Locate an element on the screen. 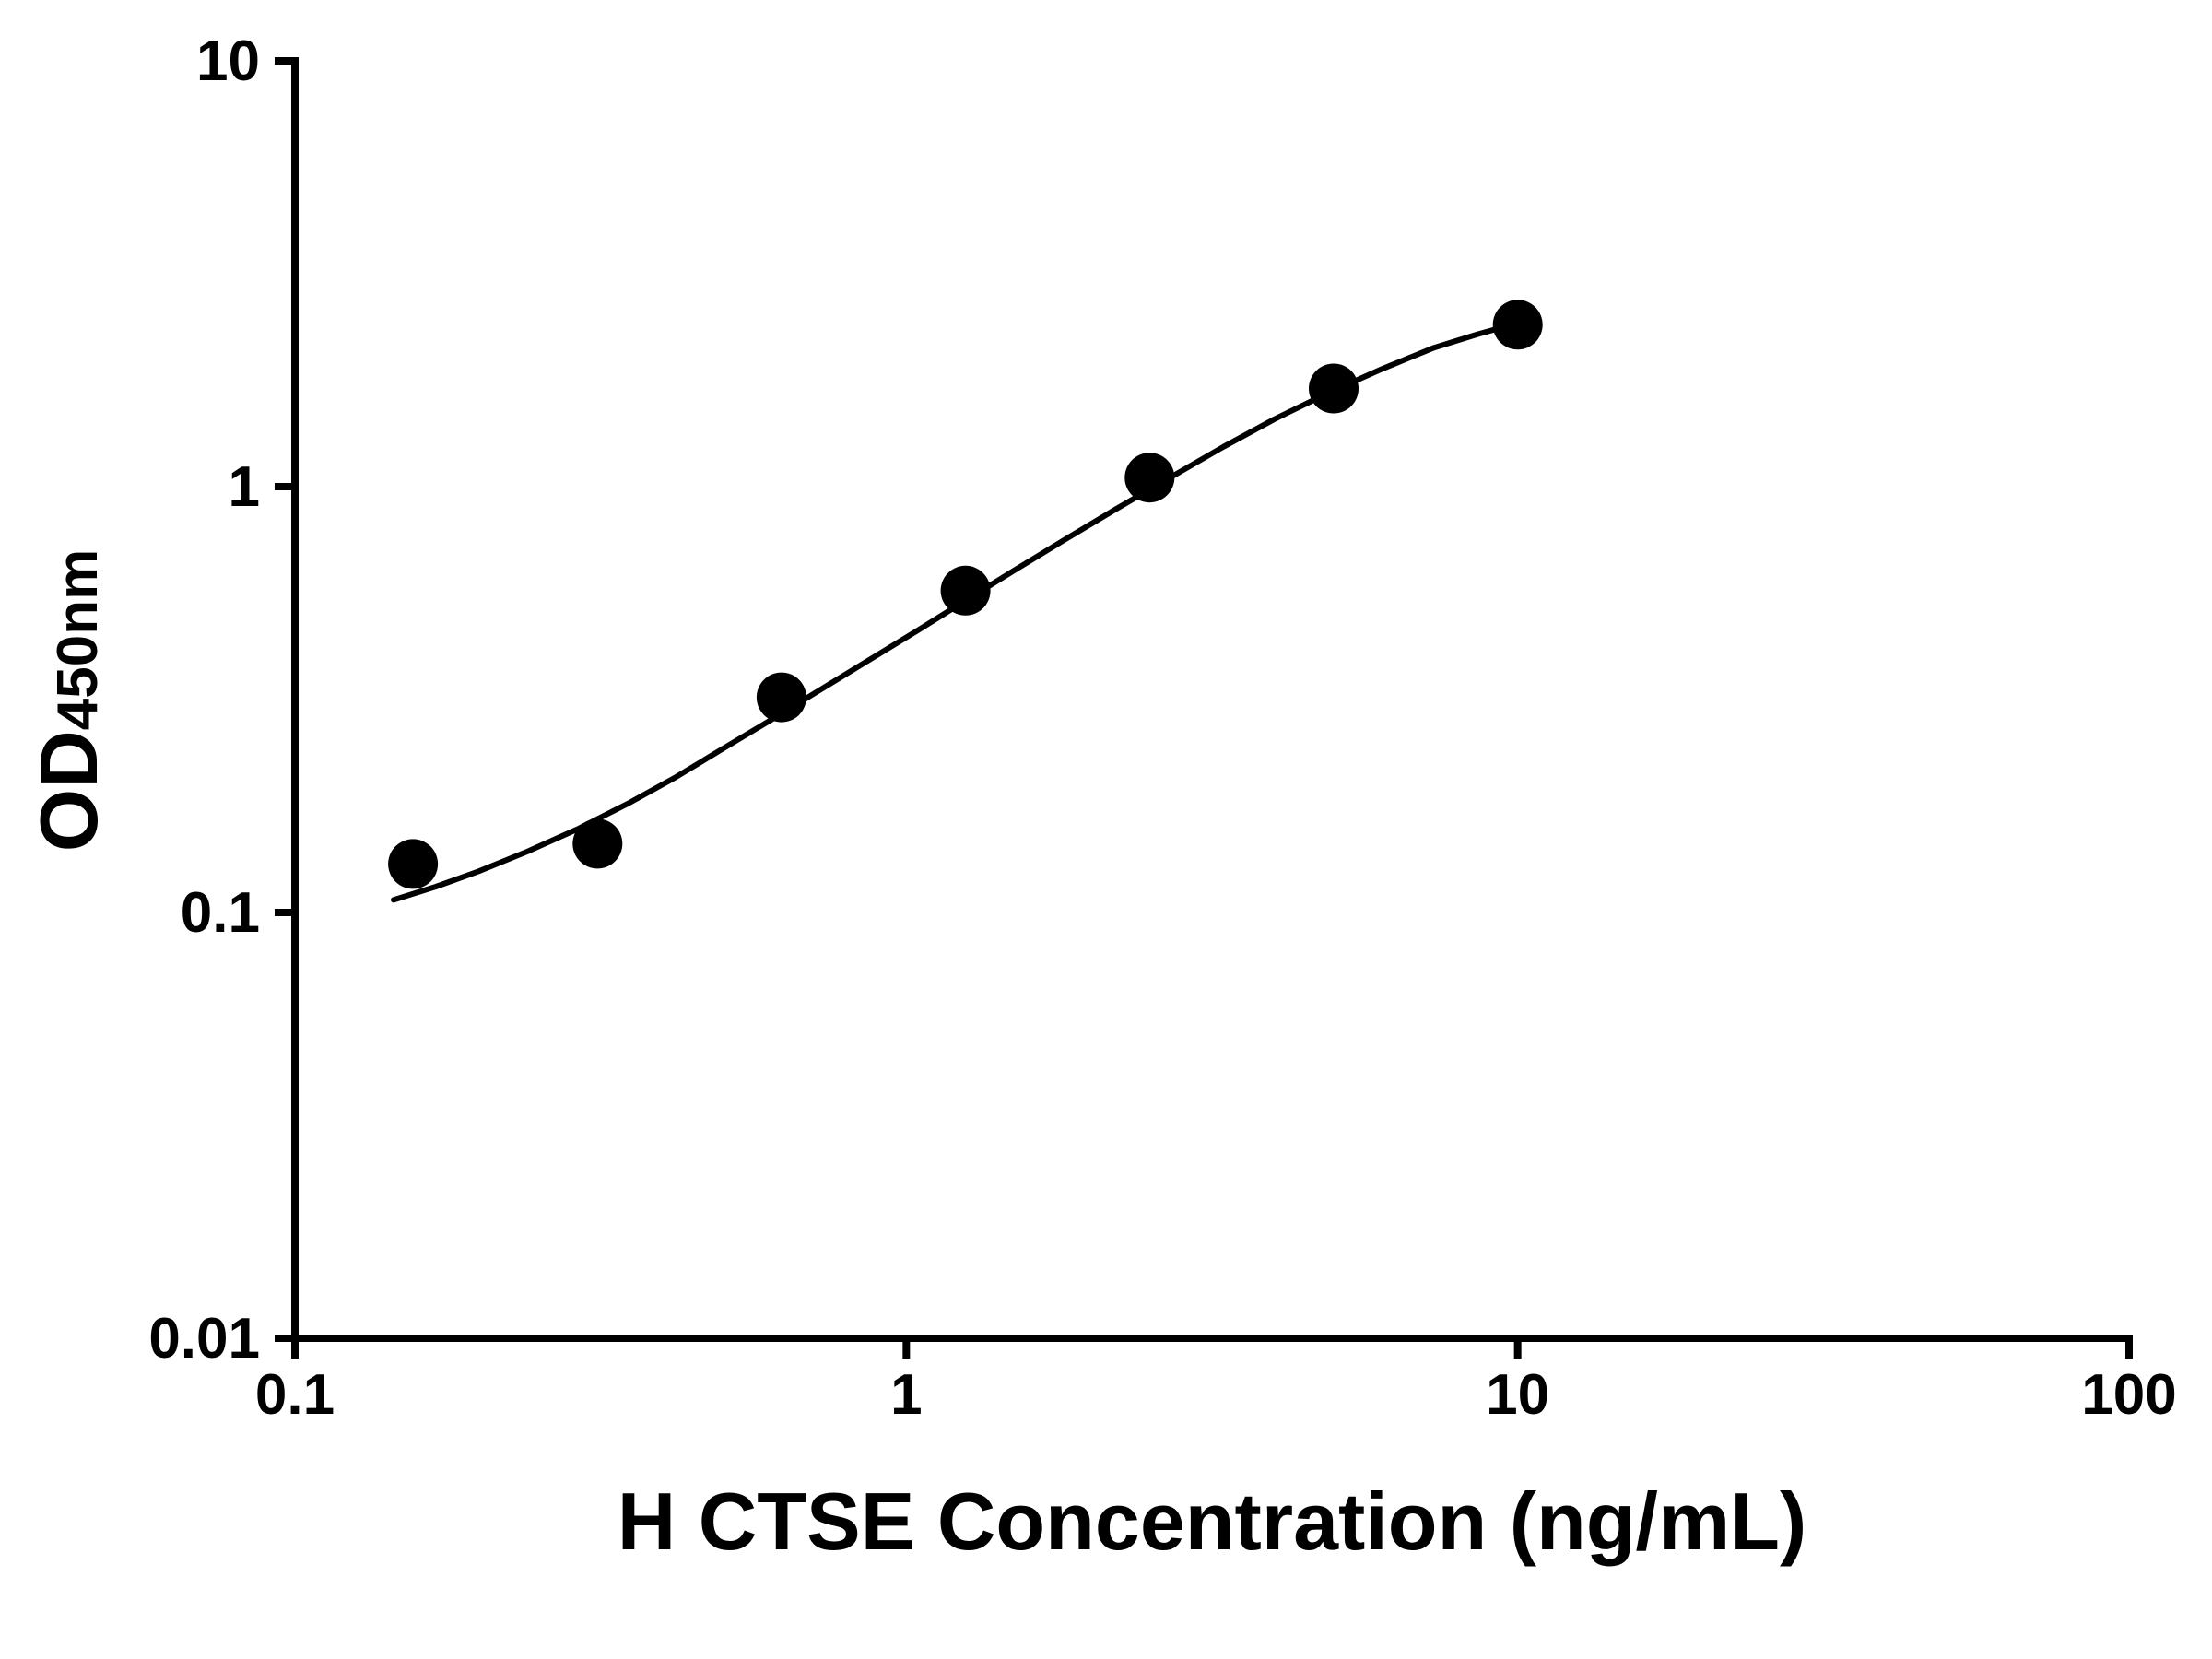  x-tick-label: 100 is located at coordinates (2128, 1395).